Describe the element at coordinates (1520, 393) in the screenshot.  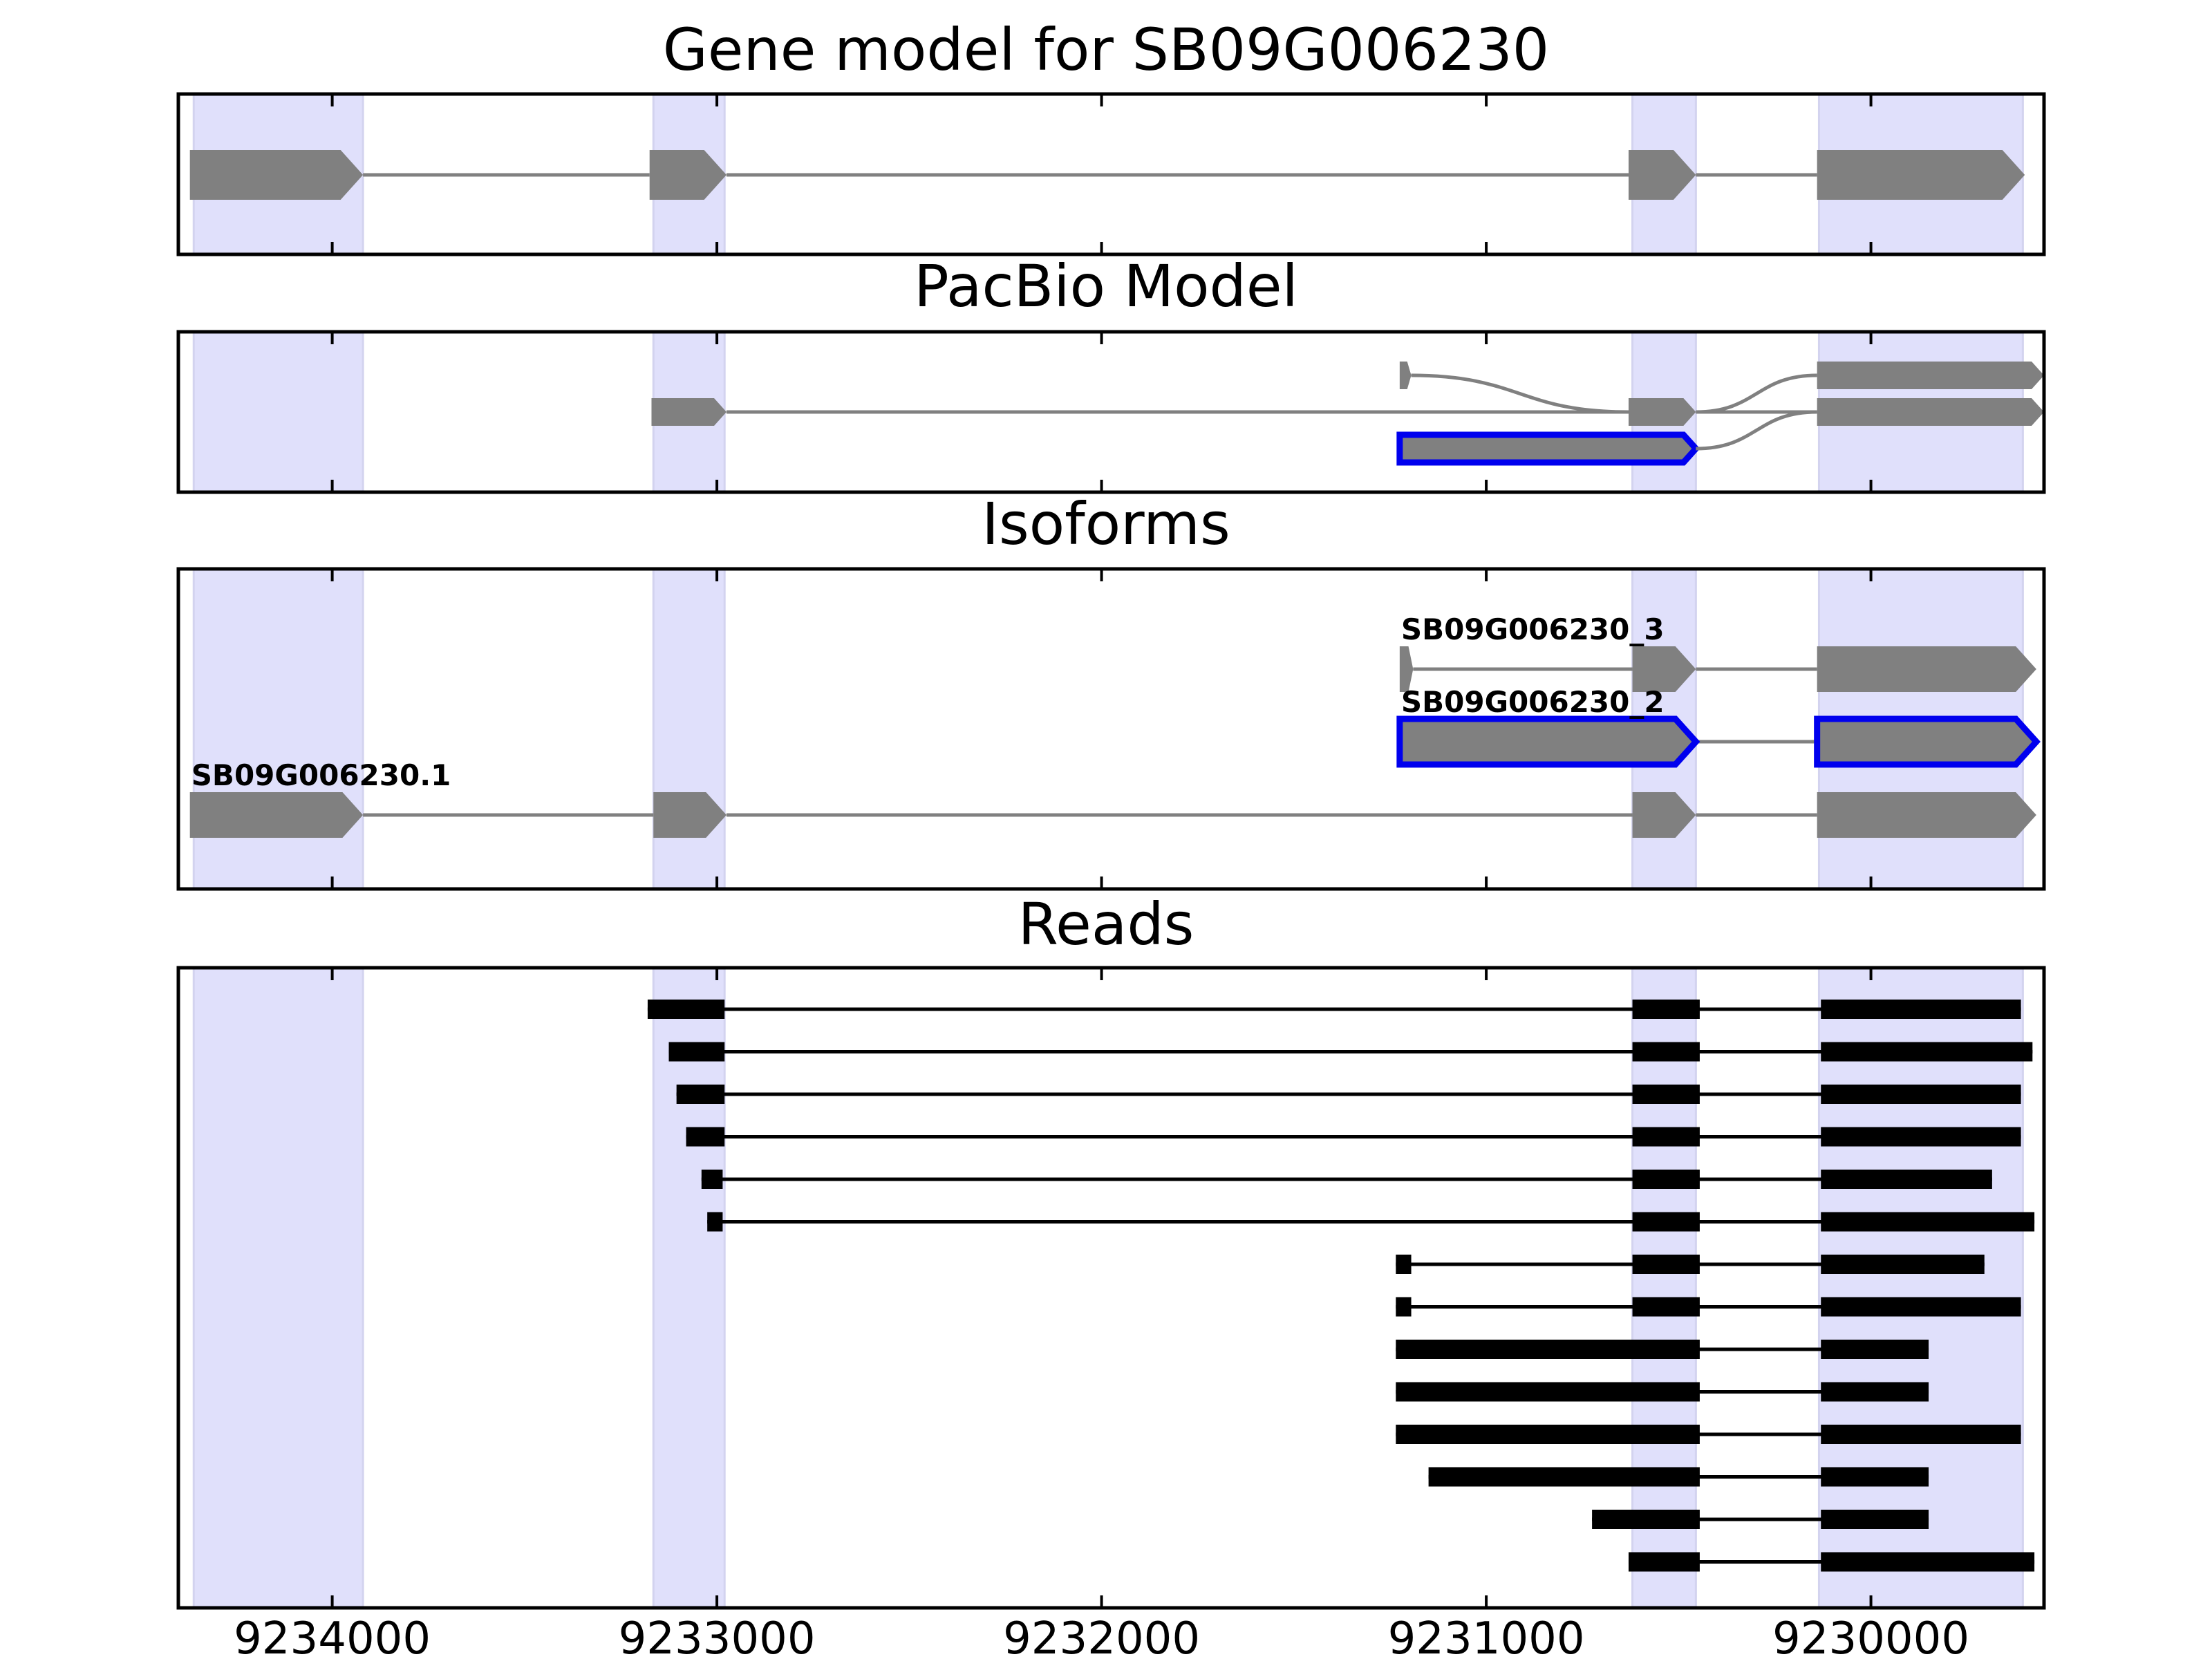
I see `pacbio-curve-0a` at that location.